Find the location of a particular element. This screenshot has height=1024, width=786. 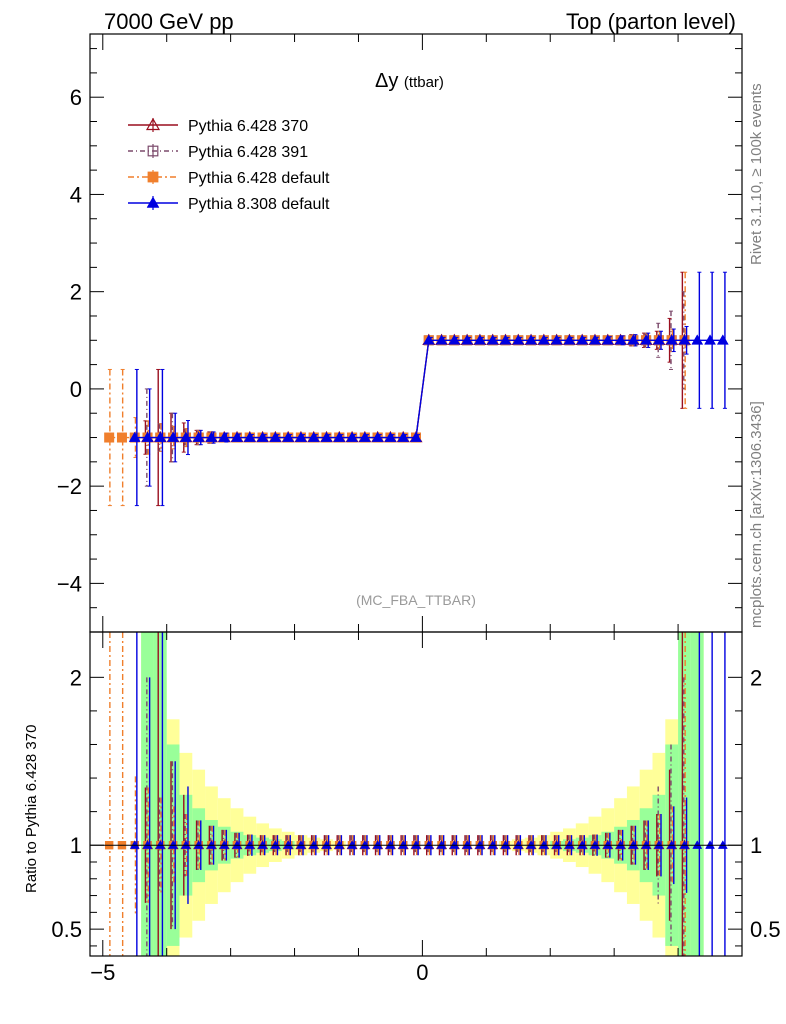

rivet-label: Rivet 3.1.10, ≥ 100k events is located at coordinates (756, 174).